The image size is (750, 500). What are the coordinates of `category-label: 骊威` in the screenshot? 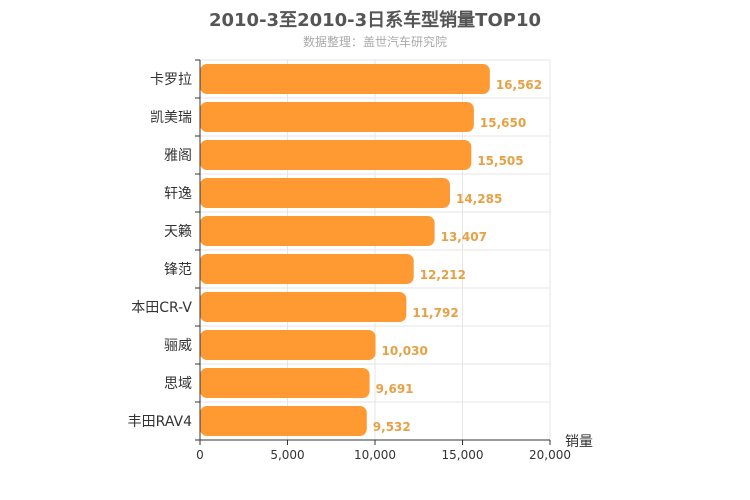 It's located at (178, 346).